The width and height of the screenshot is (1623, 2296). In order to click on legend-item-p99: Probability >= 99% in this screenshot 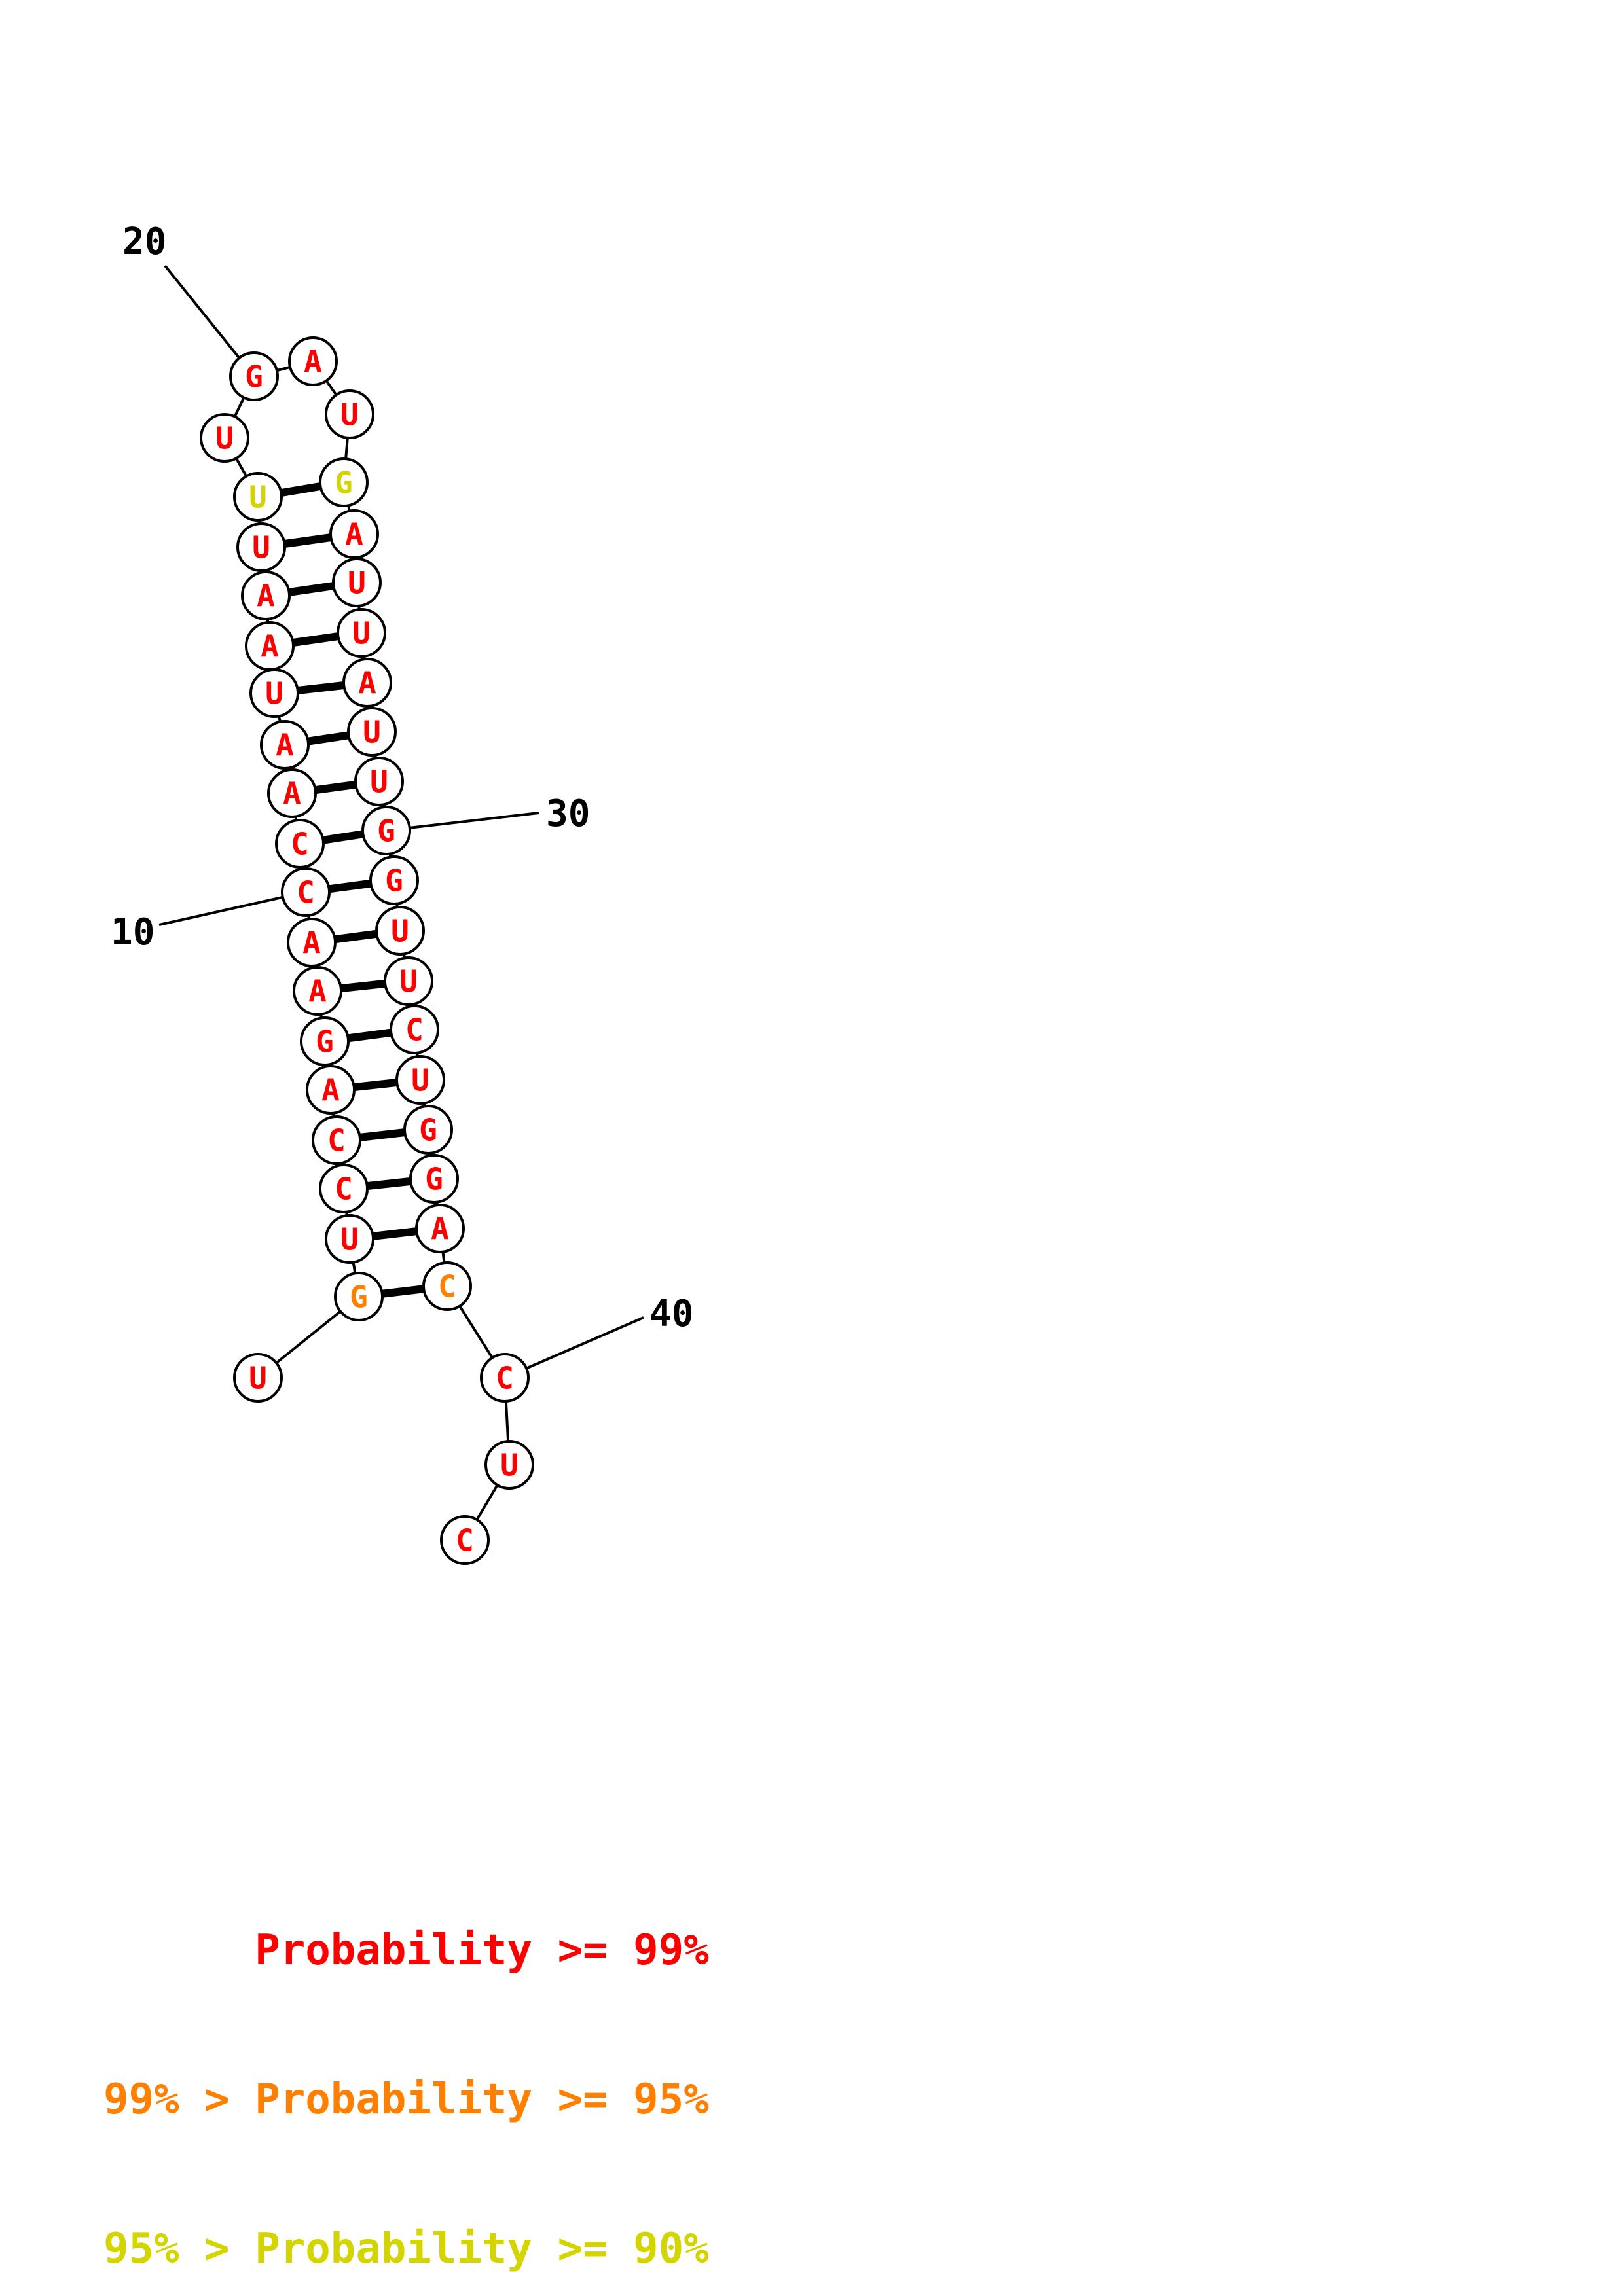, I will do `click(406, 1950)`.